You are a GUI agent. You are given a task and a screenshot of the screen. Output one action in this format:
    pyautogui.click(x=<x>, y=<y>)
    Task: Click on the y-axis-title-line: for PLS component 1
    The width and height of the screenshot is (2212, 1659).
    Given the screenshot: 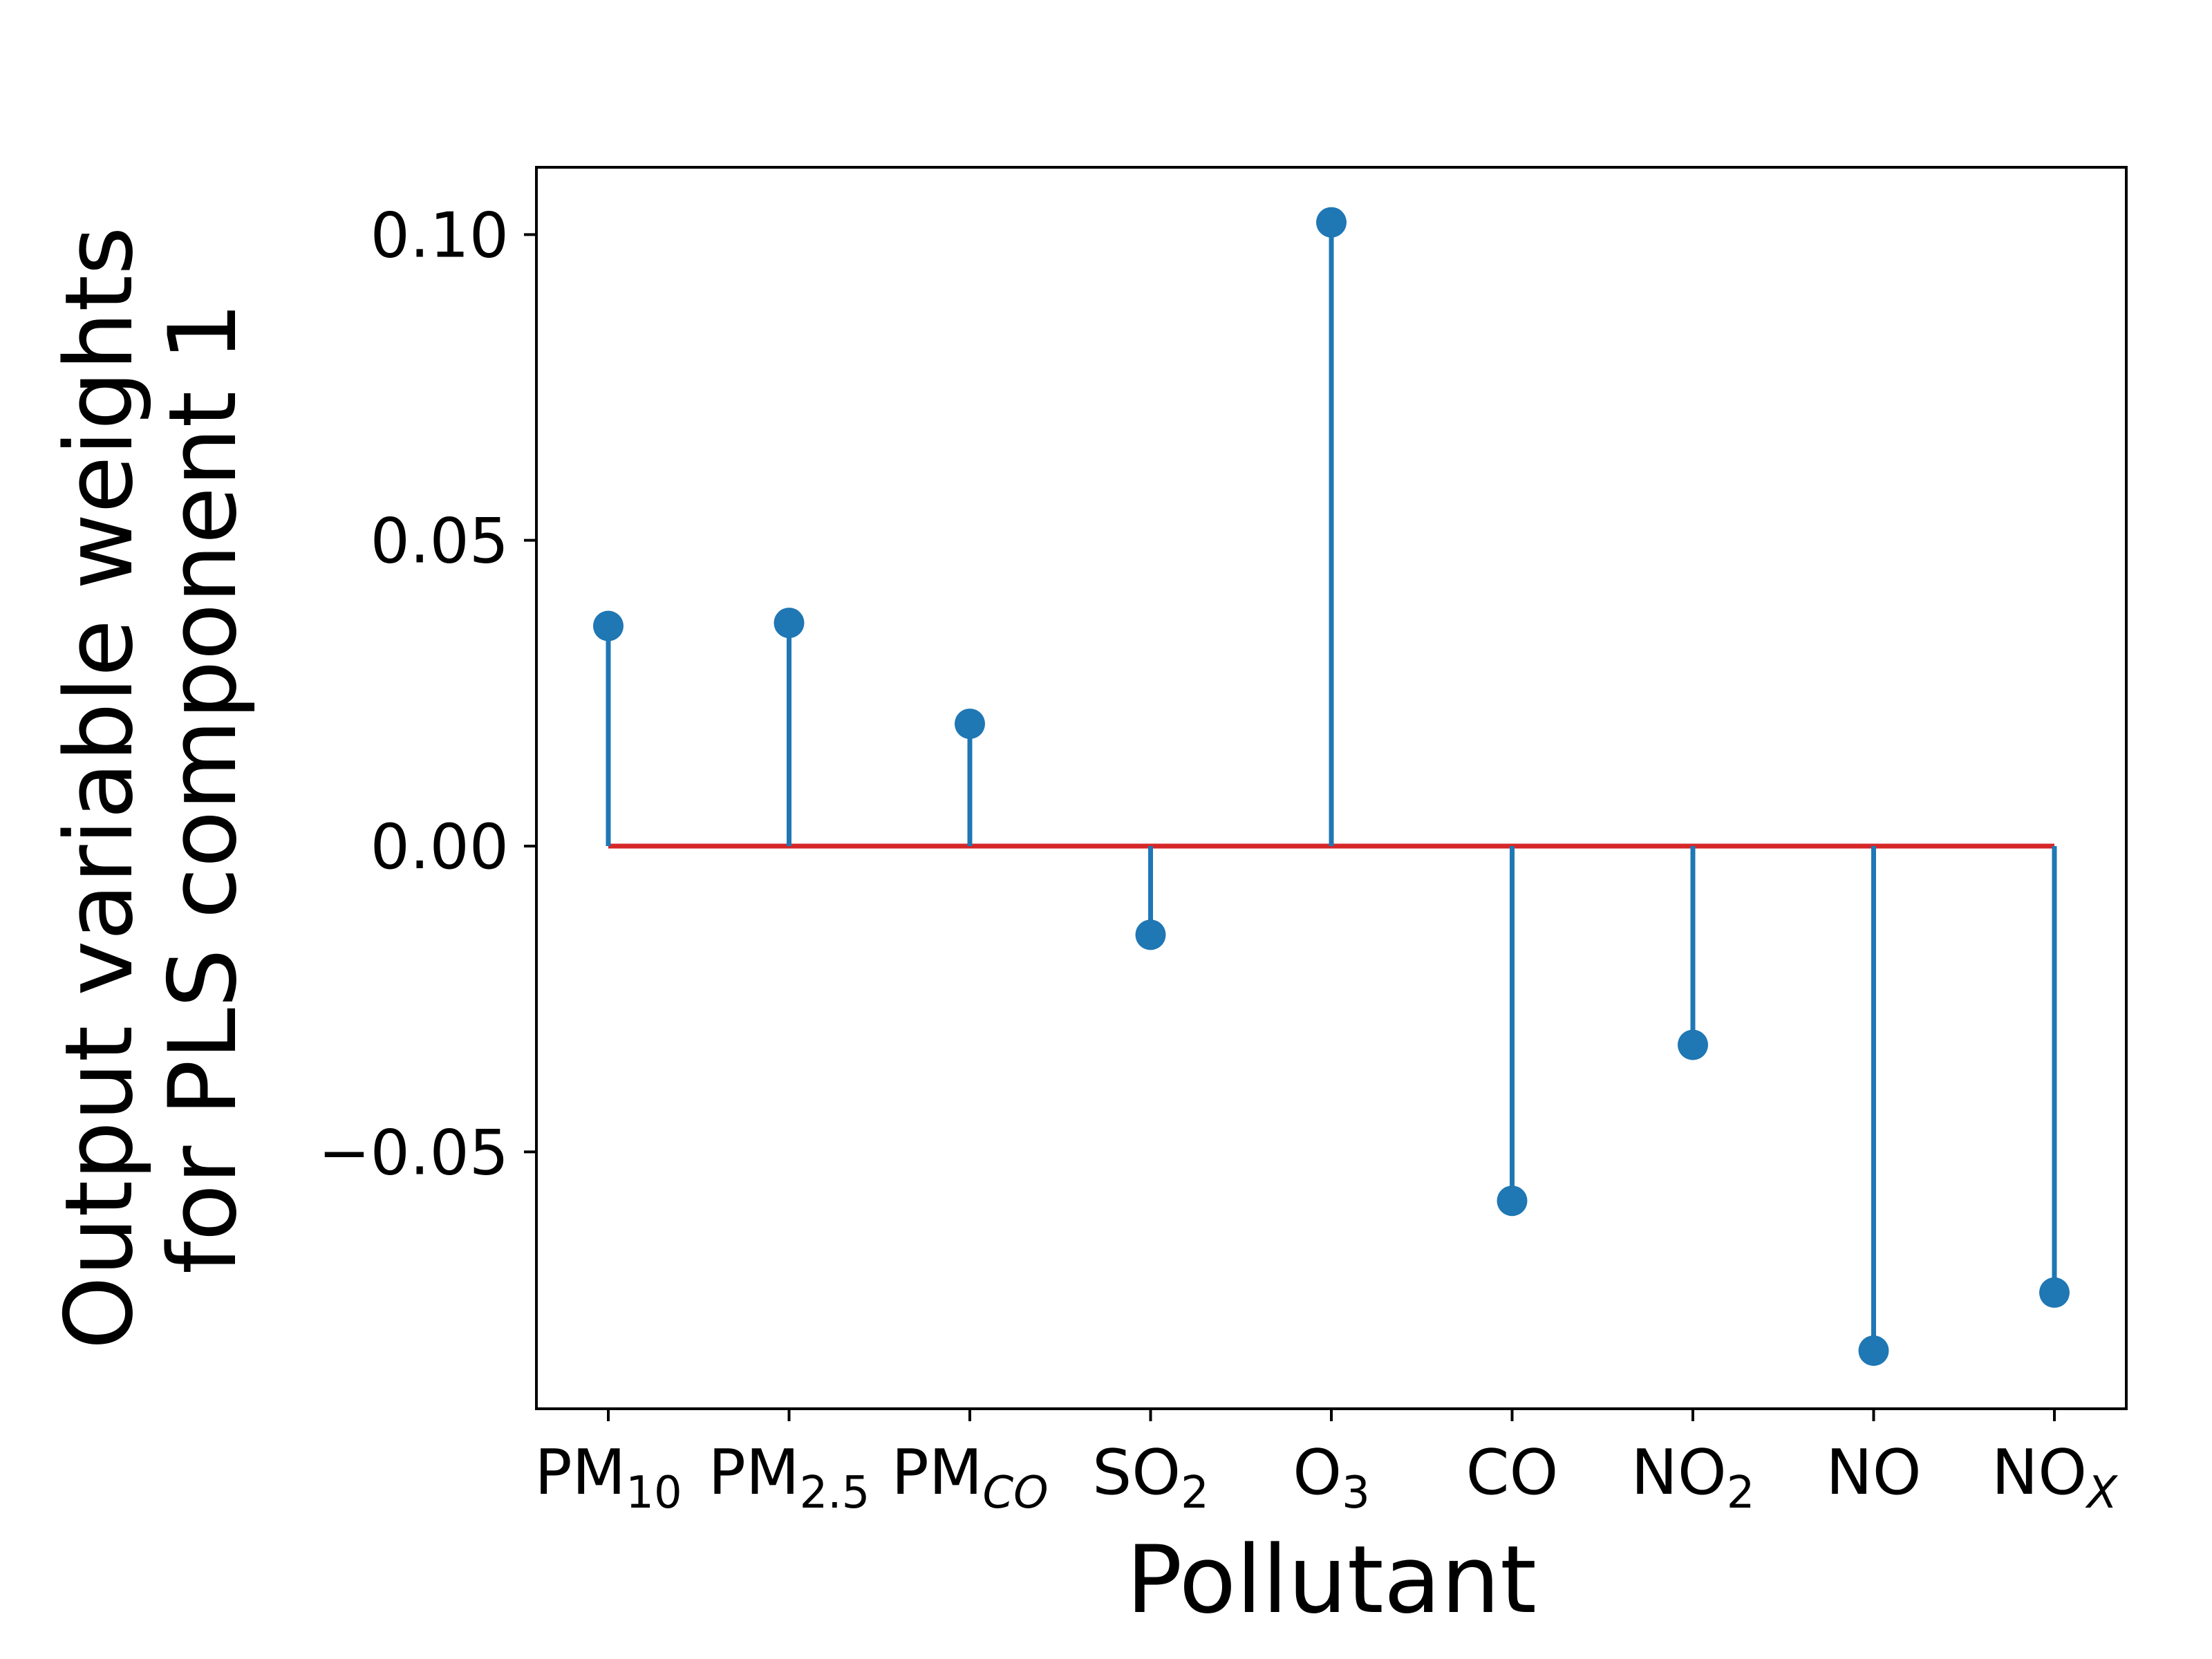 What is the action you would take?
    pyautogui.click(x=203, y=788)
    